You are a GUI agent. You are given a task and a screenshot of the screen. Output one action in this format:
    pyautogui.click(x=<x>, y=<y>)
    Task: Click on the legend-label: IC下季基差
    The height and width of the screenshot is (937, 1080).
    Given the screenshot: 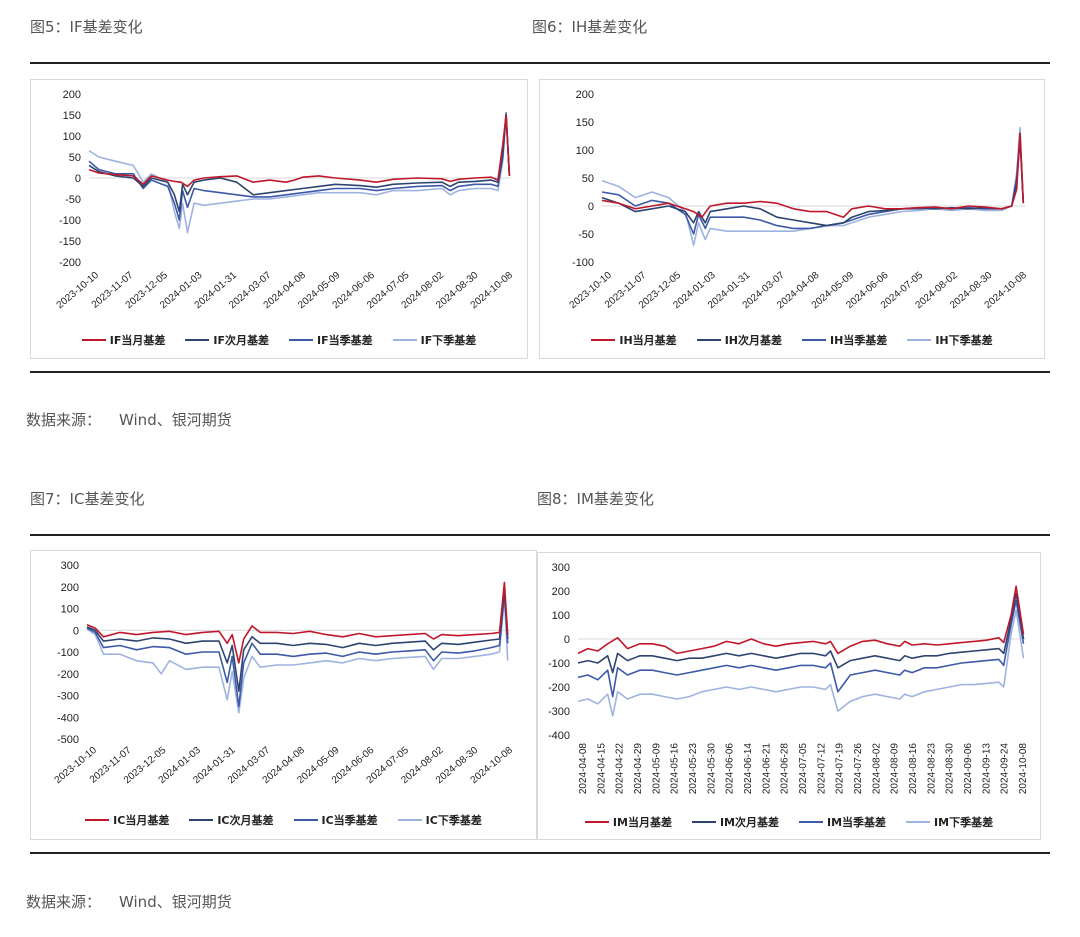 What is the action you would take?
    pyautogui.click(x=453, y=820)
    